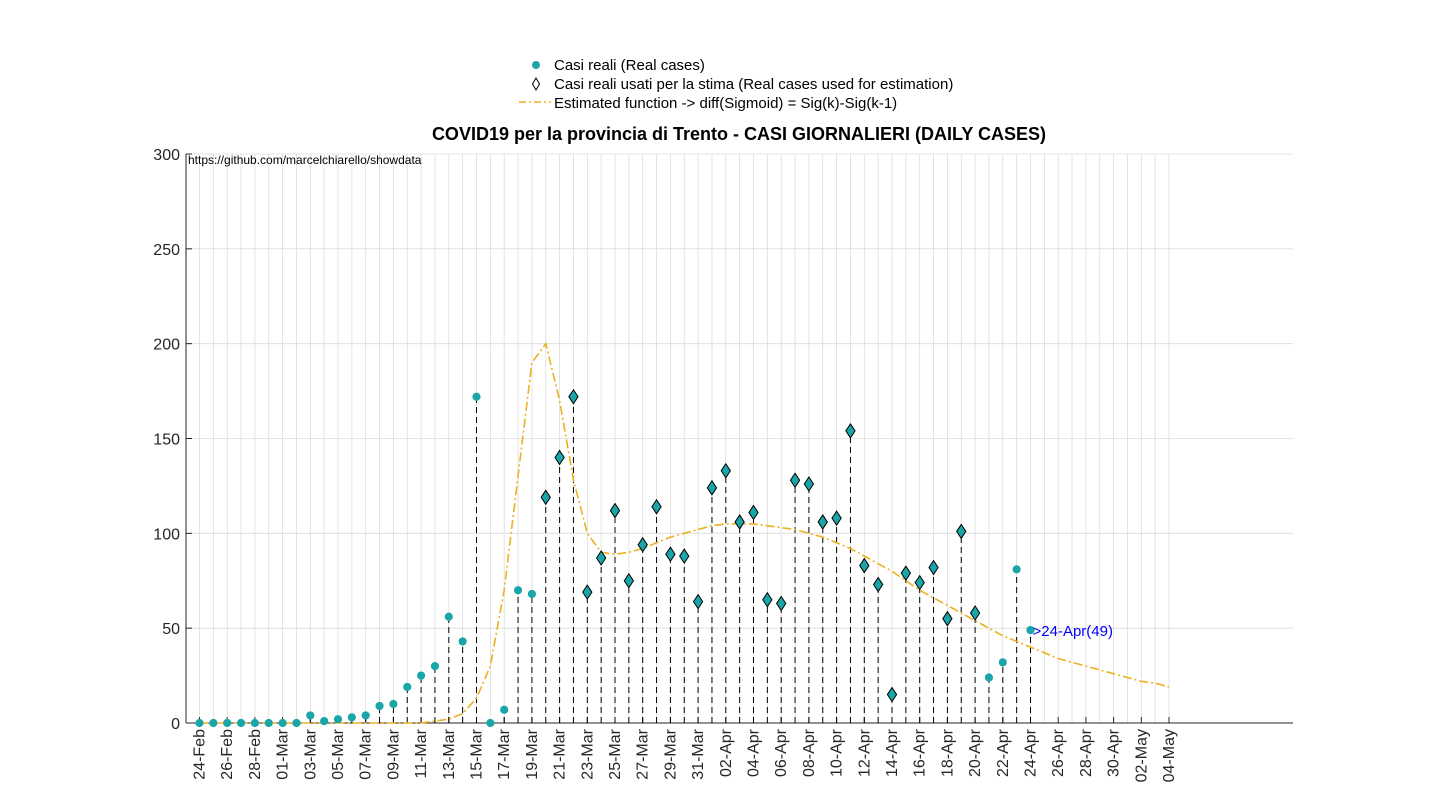 This screenshot has height=800, width=1430. Describe the element at coordinates (781, 752) in the screenshot. I see `x-tick-label: 06-Apr` at that location.